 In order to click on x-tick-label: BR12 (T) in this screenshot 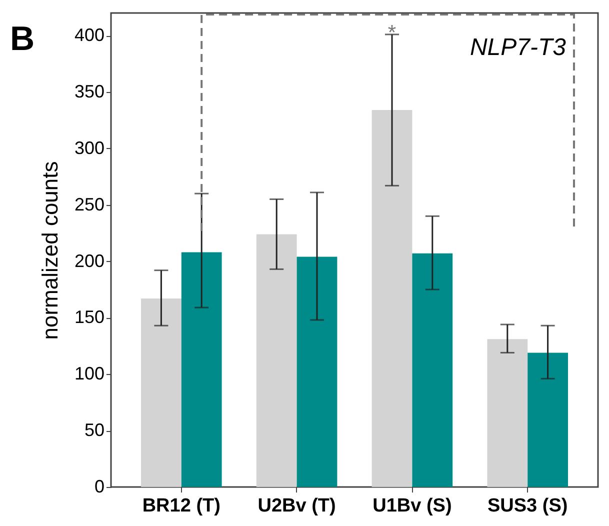, I will do `click(181, 506)`.